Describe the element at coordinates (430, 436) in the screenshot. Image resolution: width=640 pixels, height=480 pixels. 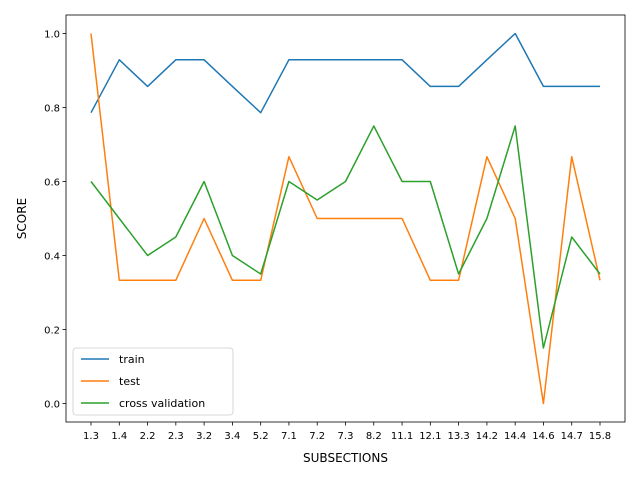
I see `x-tick-label: 12.1` at that location.